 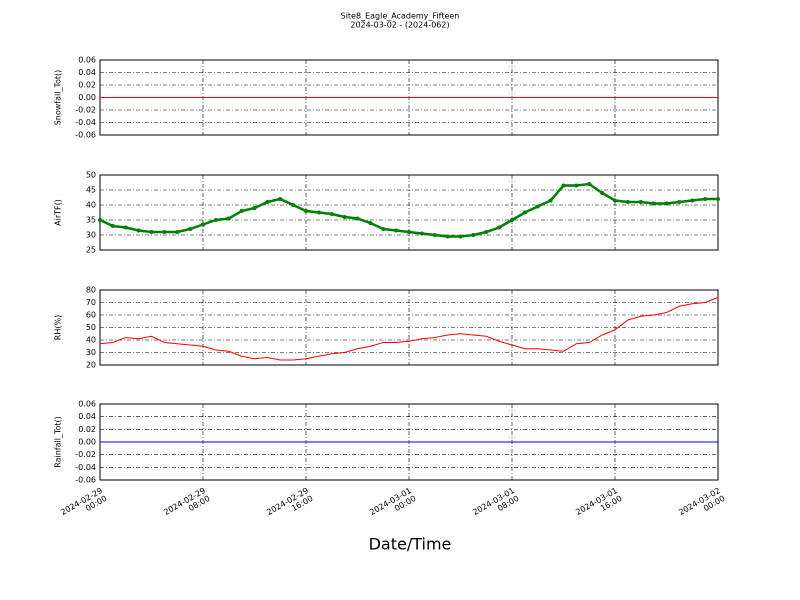 What do you see at coordinates (58, 98) in the screenshot?
I see `y-axis-label: Snowfall_Tot()` at bounding box center [58, 98].